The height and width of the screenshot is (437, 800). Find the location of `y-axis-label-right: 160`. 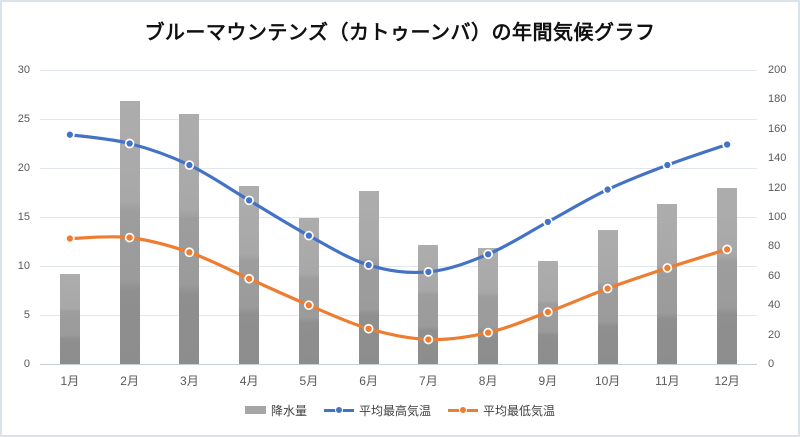

y-axis-label-right: 160 is located at coordinates (777, 128).